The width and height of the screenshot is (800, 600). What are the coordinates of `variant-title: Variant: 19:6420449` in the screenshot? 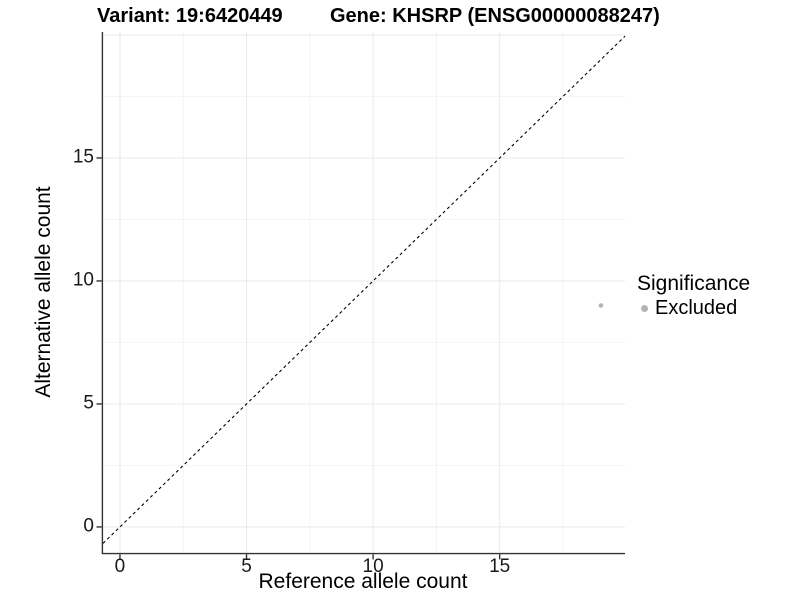 It's located at (190, 16).